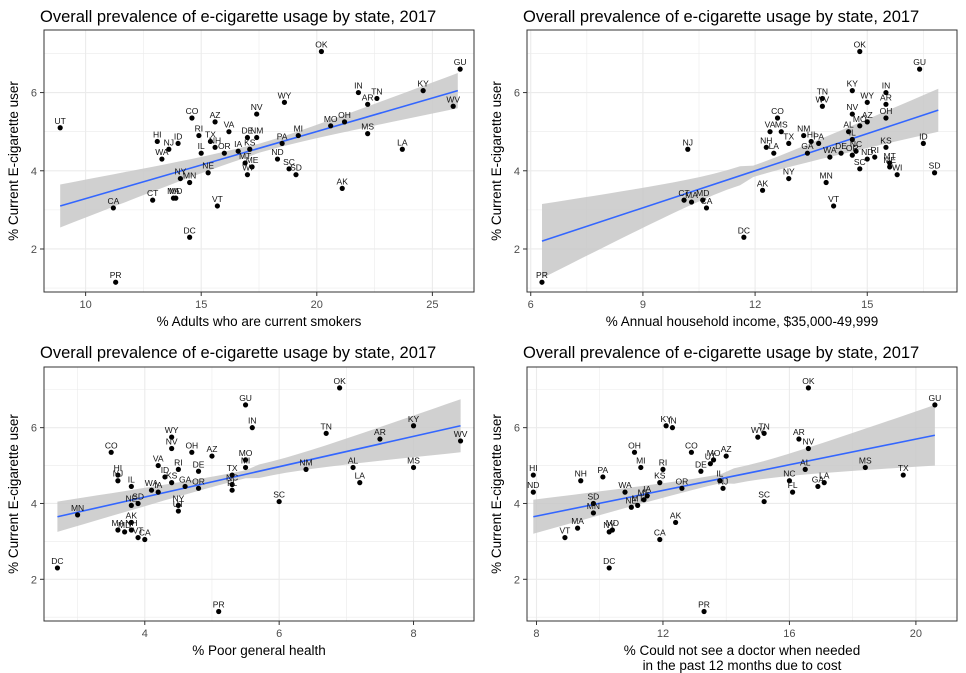 This screenshot has height=673, width=966. I want to click on data-point-tx, so click(232, 475).